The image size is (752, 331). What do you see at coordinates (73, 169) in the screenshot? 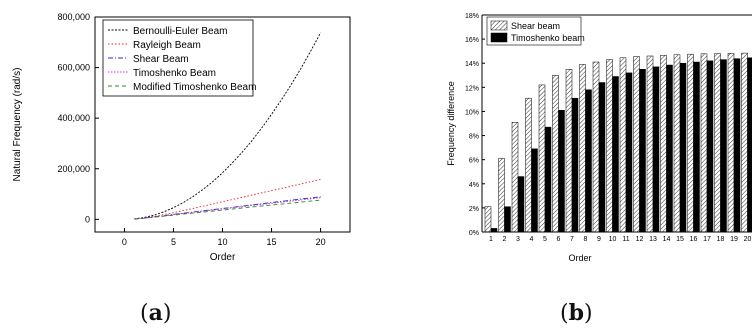
I see `y-tick-label: 200,000` at bounding box center [73, 169].